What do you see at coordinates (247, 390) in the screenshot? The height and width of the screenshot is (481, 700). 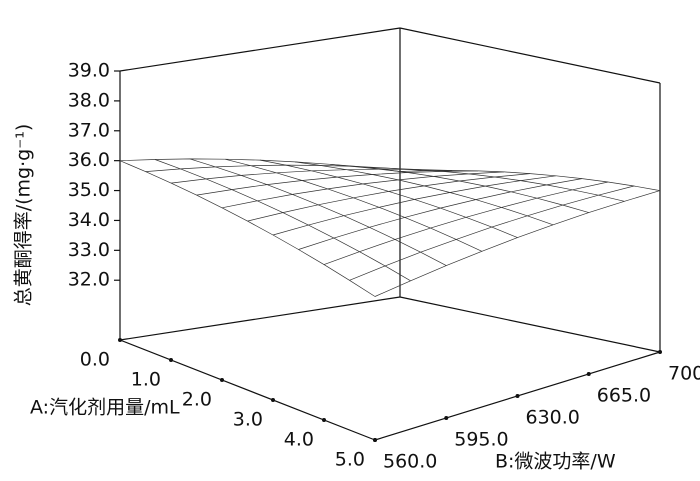 I see `x-axis` at bounding box center [247, 390].